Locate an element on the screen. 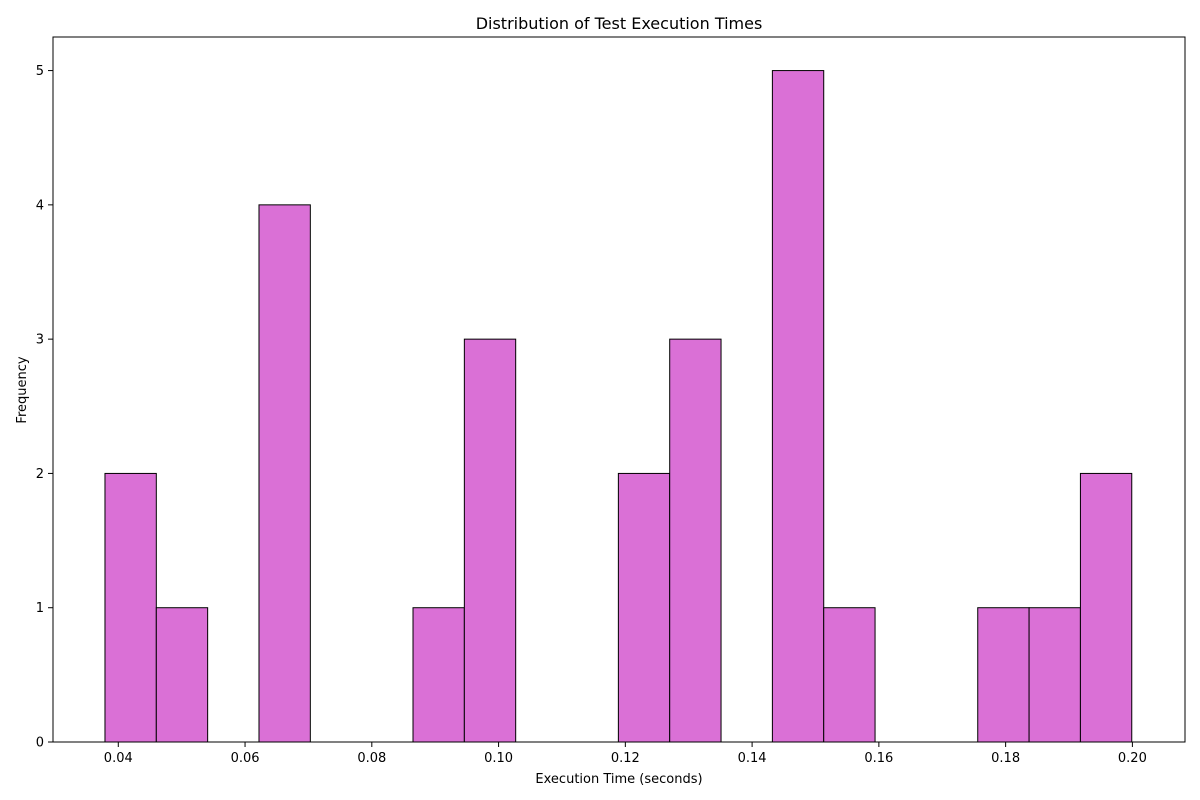 The image size is (1200, 800). y-tick-label: 4 is located at coordinates (40, 205).